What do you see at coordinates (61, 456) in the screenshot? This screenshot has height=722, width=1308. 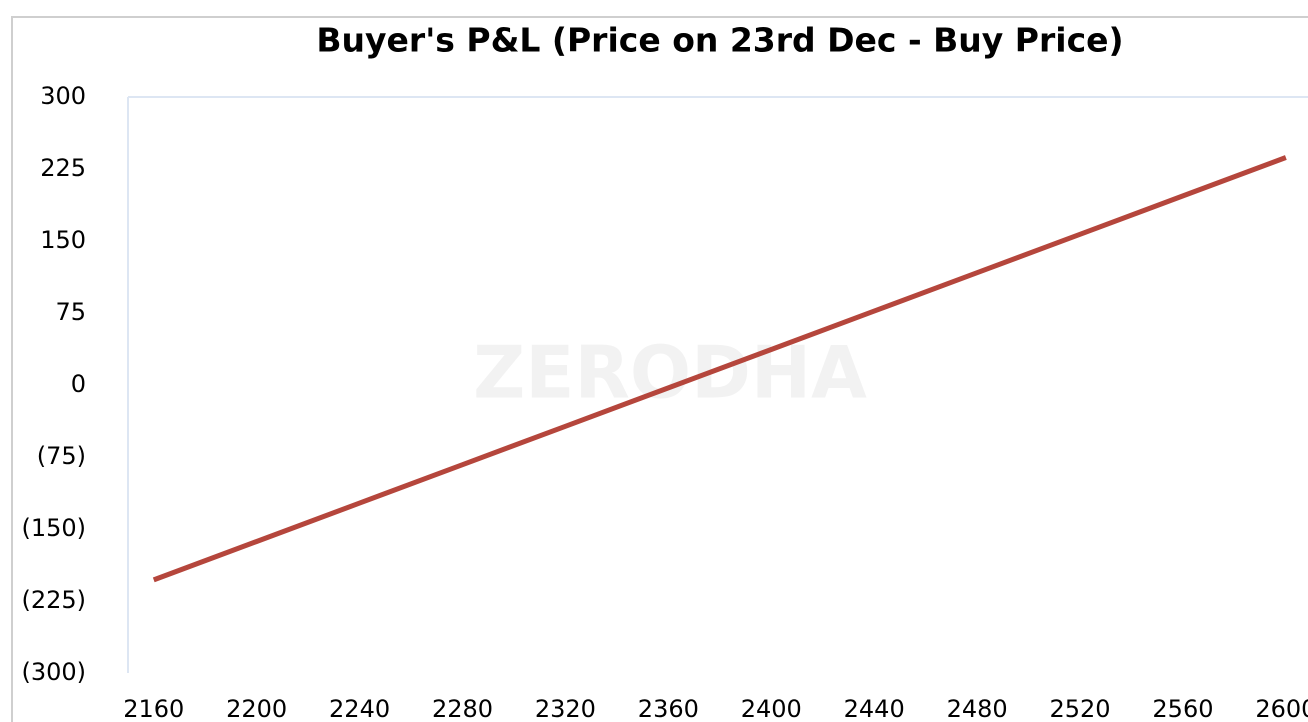 I see `y-tick-label: (75)` at bounding box center [61, 456].